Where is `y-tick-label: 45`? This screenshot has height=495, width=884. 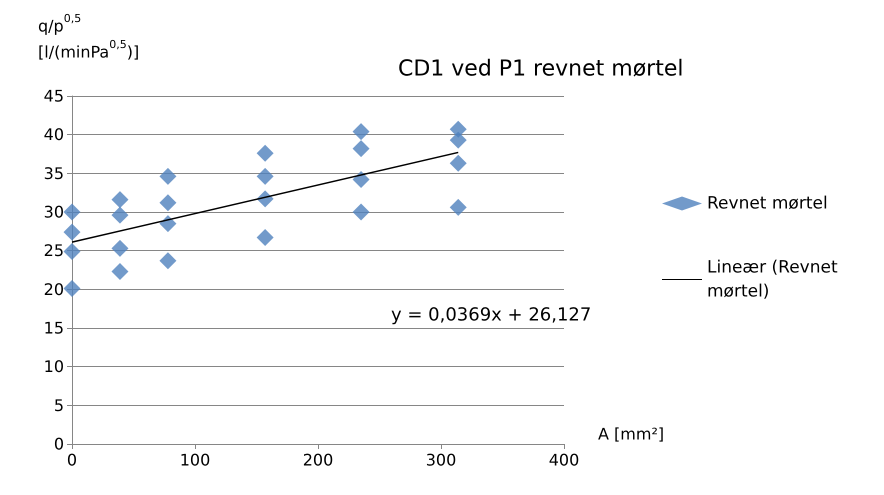 y-tick-label: 45 is located at coordinates (54, 96).